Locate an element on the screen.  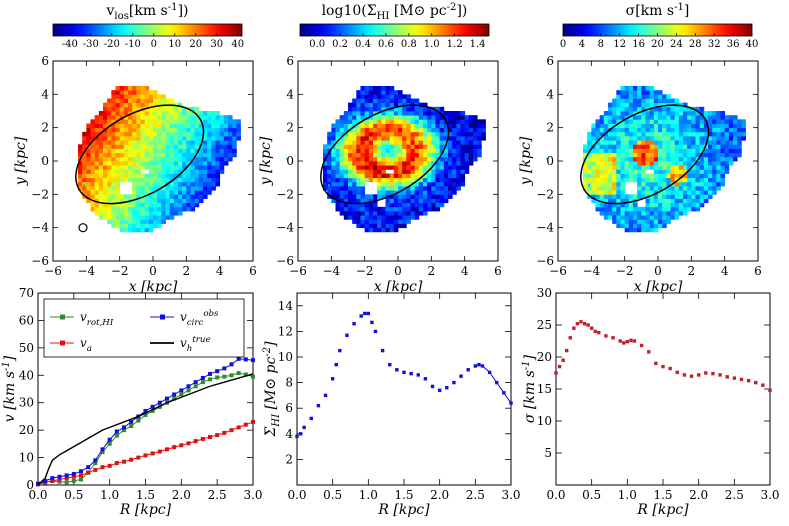
surface-density-profile-y-tick-label: 4 is located at coordinates (289, 434).